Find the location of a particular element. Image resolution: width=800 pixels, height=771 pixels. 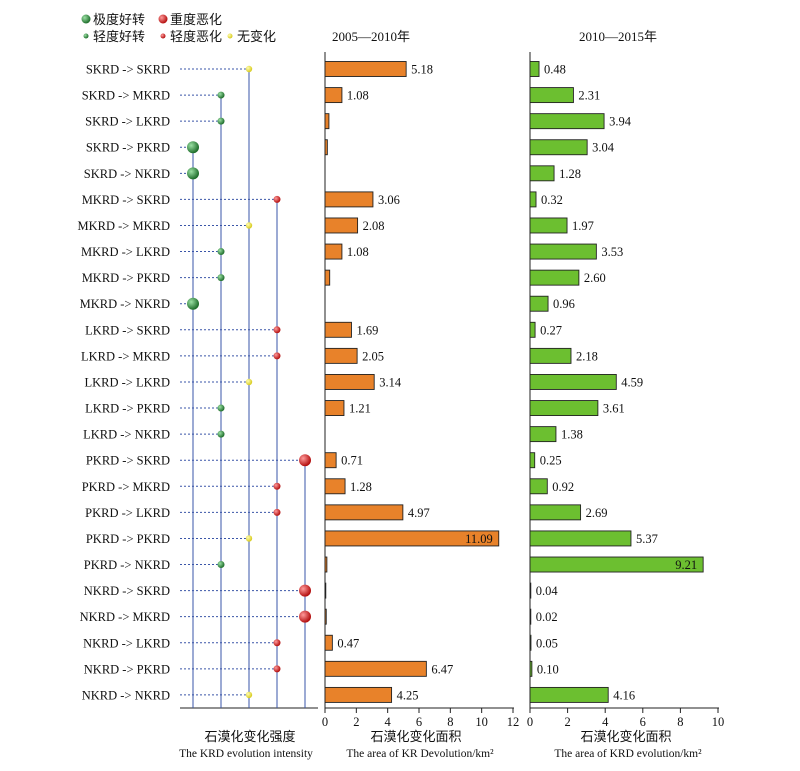

row-label: SKRD -> SKRD is located at coordinates (128, 70).